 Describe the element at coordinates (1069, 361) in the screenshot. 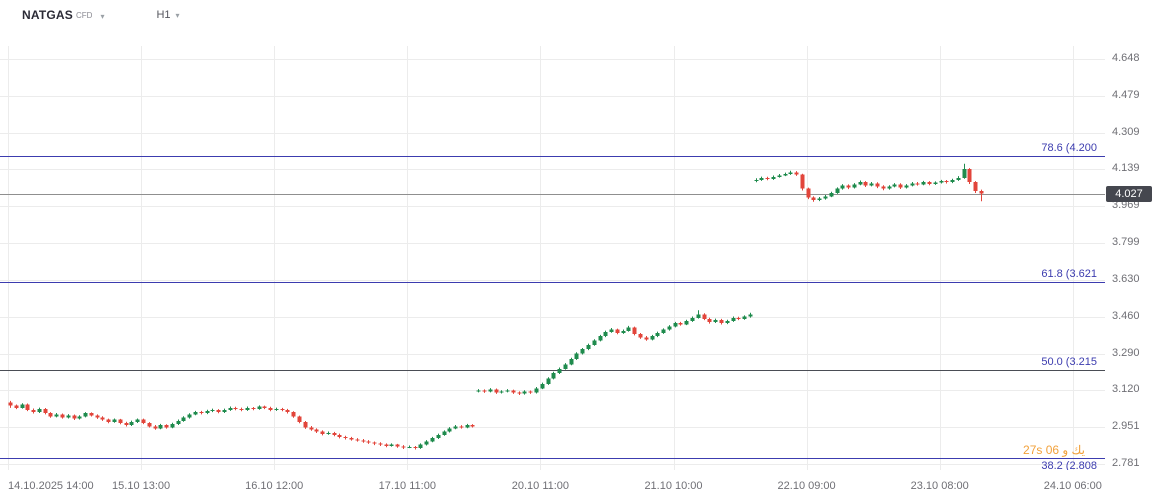

I see `fib-label-50.0: 50.0 (3.215` at that location.